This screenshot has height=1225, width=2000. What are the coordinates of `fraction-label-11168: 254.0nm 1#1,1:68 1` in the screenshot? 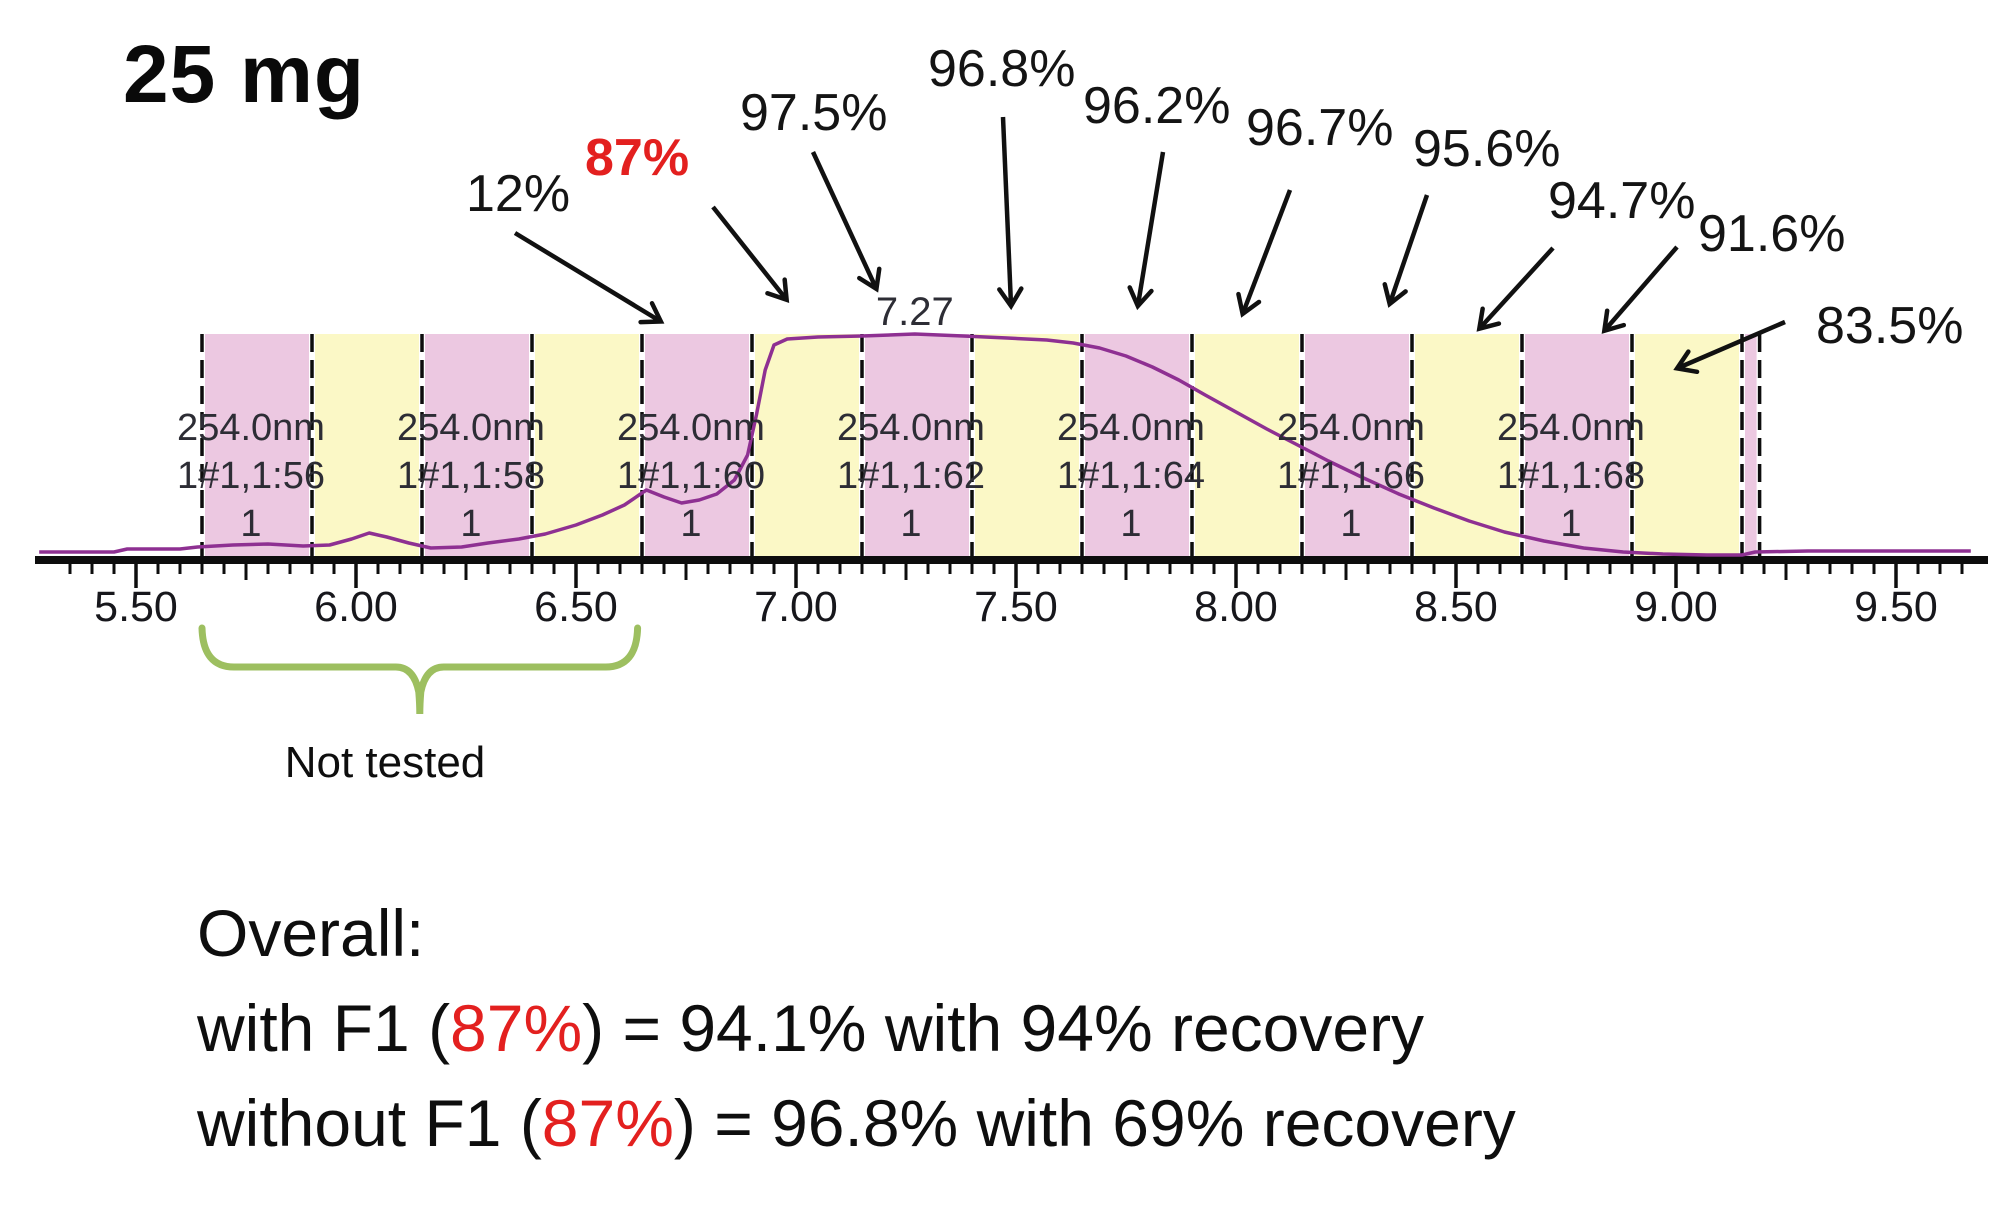 It's located at (1571, 476).